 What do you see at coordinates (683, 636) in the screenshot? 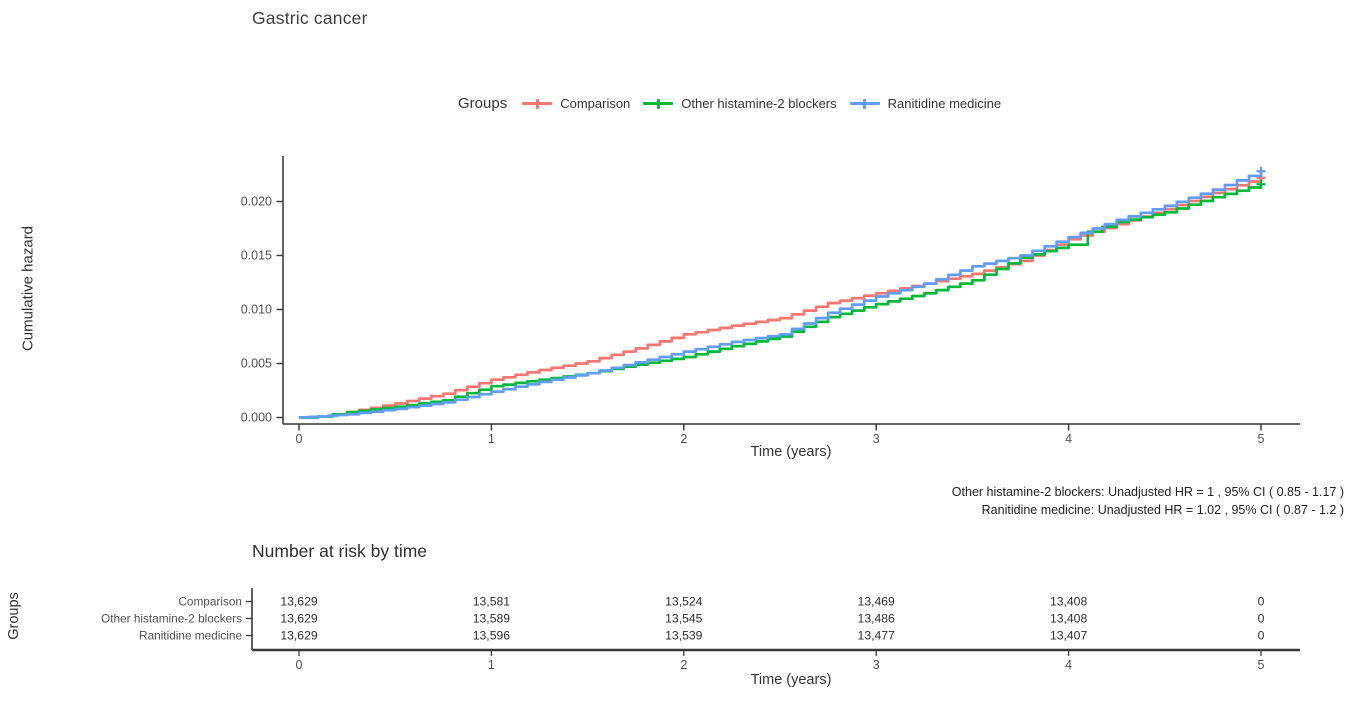
I see `risk-value: 13,539` at bounding box center [683, 636].